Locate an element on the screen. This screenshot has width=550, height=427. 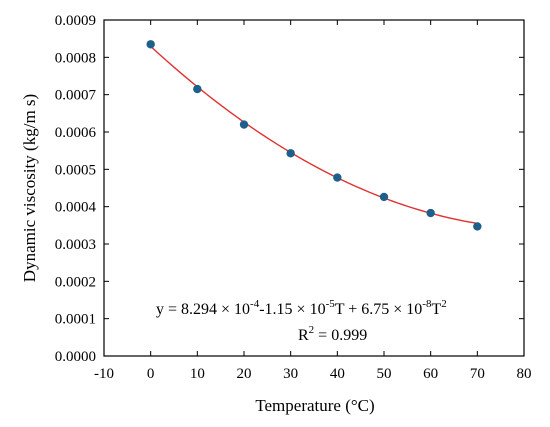
x-tick-label: 20 is located at coordinates (244, 374).